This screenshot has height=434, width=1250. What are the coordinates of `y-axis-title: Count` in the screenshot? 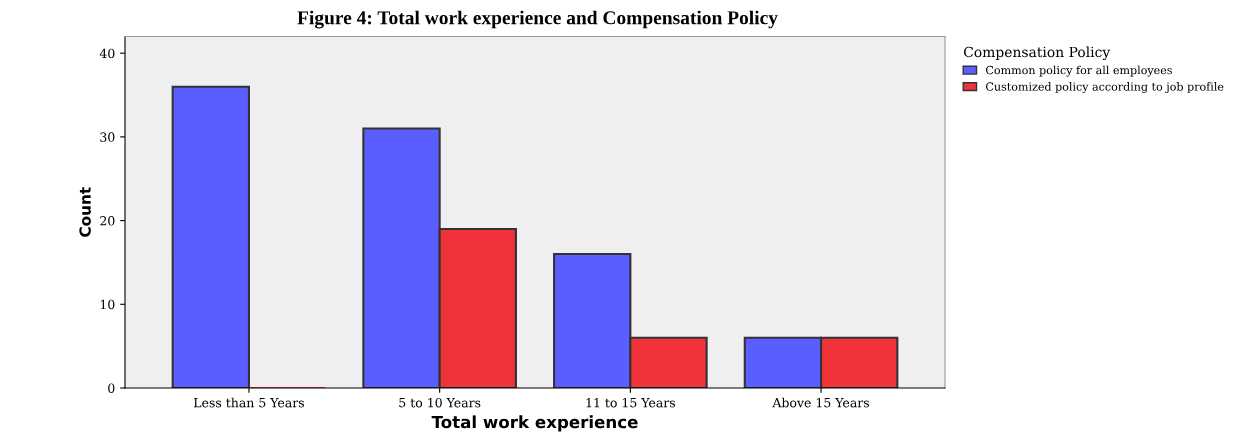 It's located at (85, 212).